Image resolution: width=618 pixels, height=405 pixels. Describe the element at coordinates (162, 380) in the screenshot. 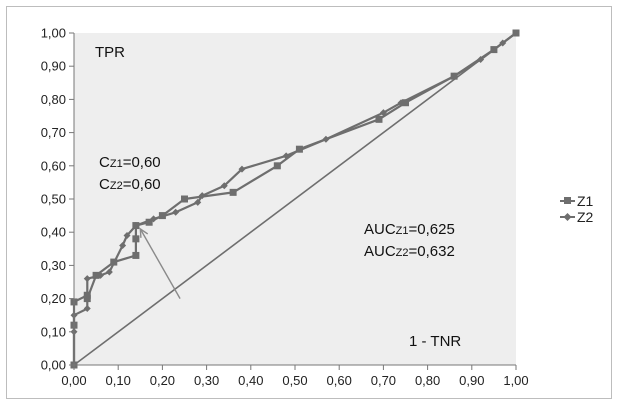

I see `x-tick-label: 0,20` at that location.